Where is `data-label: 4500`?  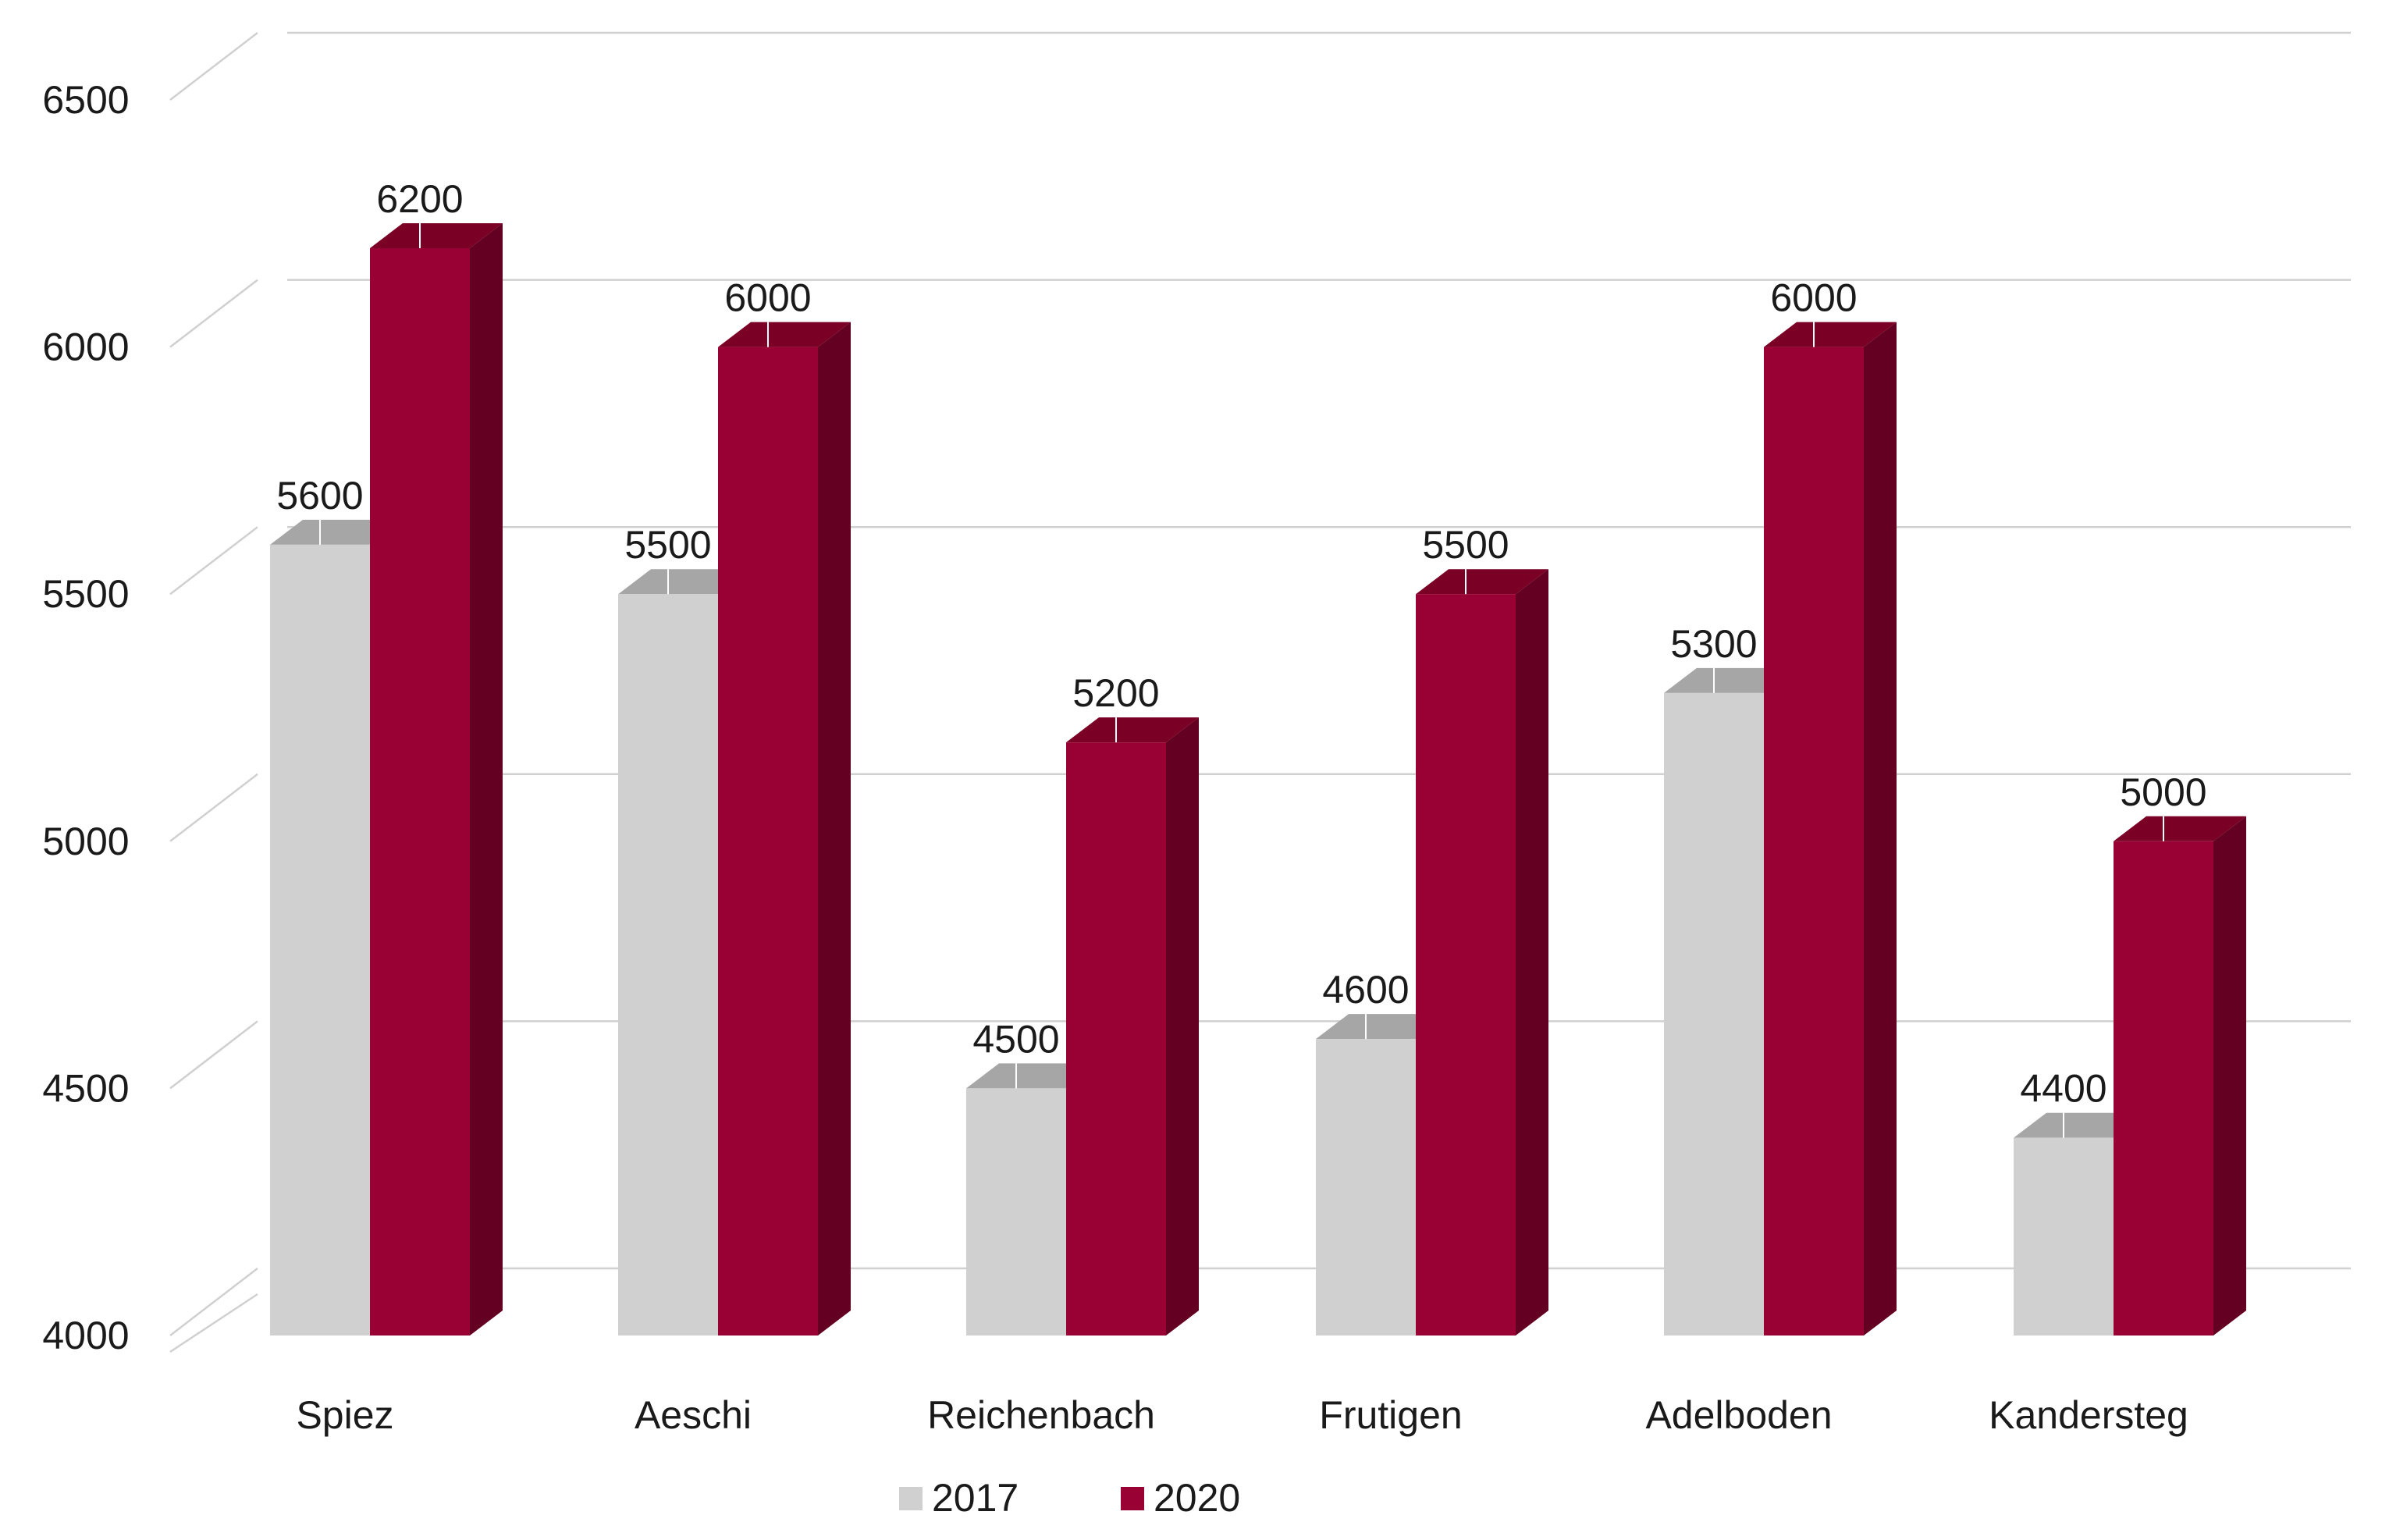
data-label: 4500 is located at coordinates (1016, 1039).